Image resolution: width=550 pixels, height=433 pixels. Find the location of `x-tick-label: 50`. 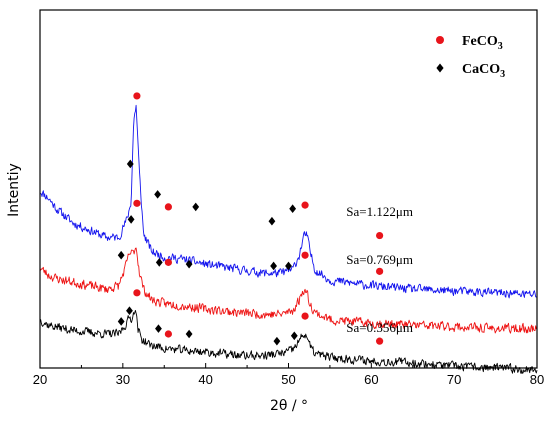

x-tick-label: 50 is located at coordinates (288, 379).